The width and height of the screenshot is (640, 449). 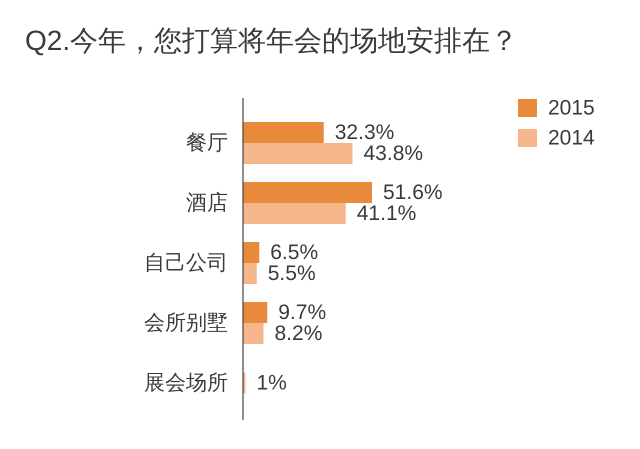 What do you see at coordinates (294, 252) in the screenshot?
I see `data-label: 6.5%` at bounding box center [294, 252].